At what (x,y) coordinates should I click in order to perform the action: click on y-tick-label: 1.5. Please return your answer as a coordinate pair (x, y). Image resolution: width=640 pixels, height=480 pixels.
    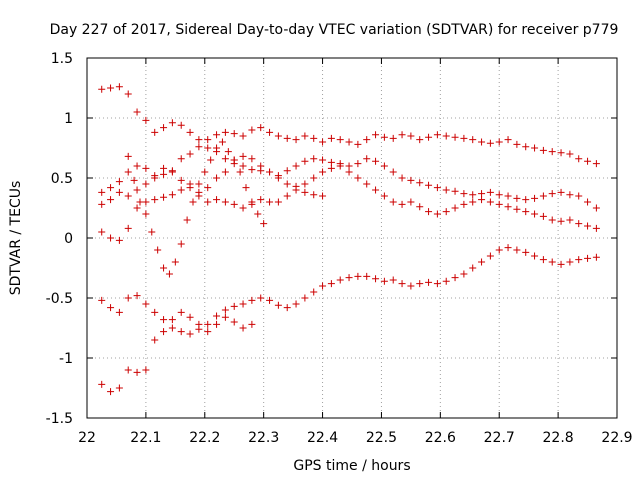
    Looking at the image, I should click on (62, 59).